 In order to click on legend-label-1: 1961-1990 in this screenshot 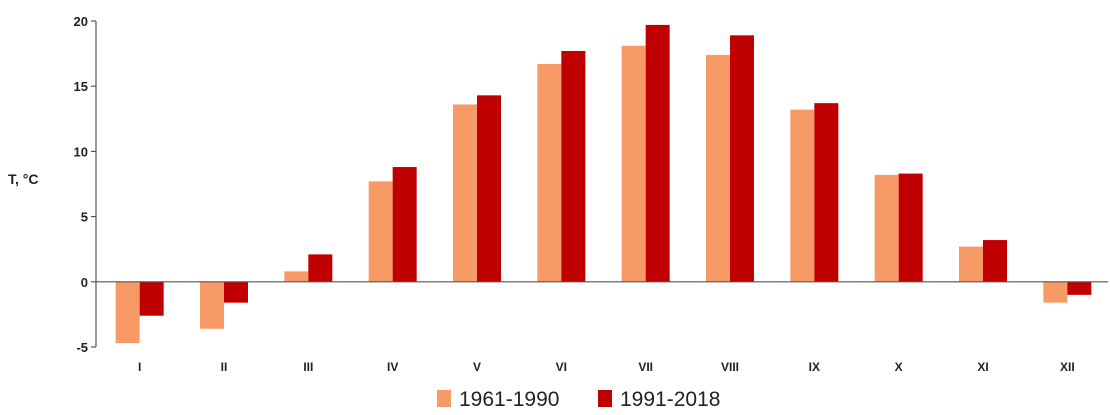, I will do `click(509, 399)`.